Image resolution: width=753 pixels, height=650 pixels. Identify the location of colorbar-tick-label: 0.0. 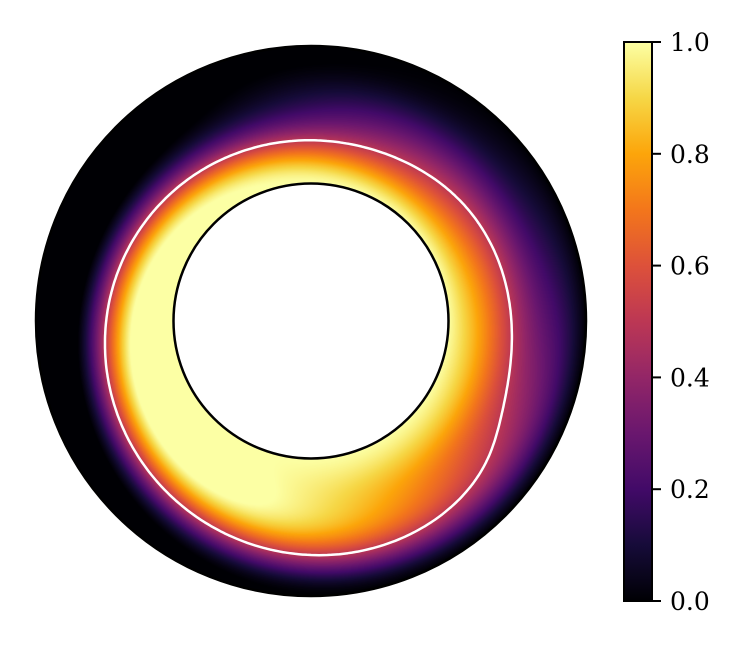
(690, 601).